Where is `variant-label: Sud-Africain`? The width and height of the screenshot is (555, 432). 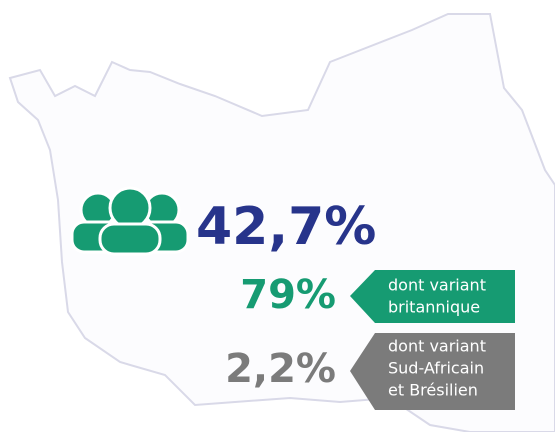
variant-label: Sud-Africain is located at coordinates (436, 368).